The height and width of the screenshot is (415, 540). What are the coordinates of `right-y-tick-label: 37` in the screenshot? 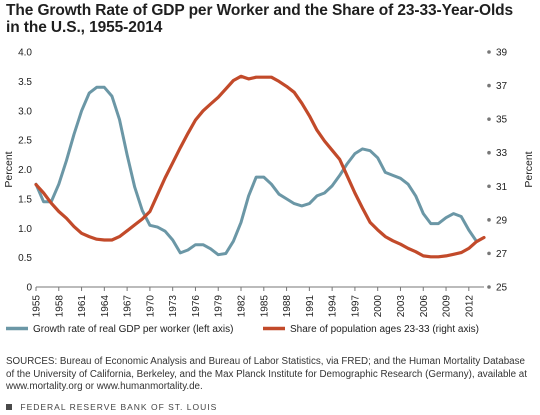 It's located at (502, 86).